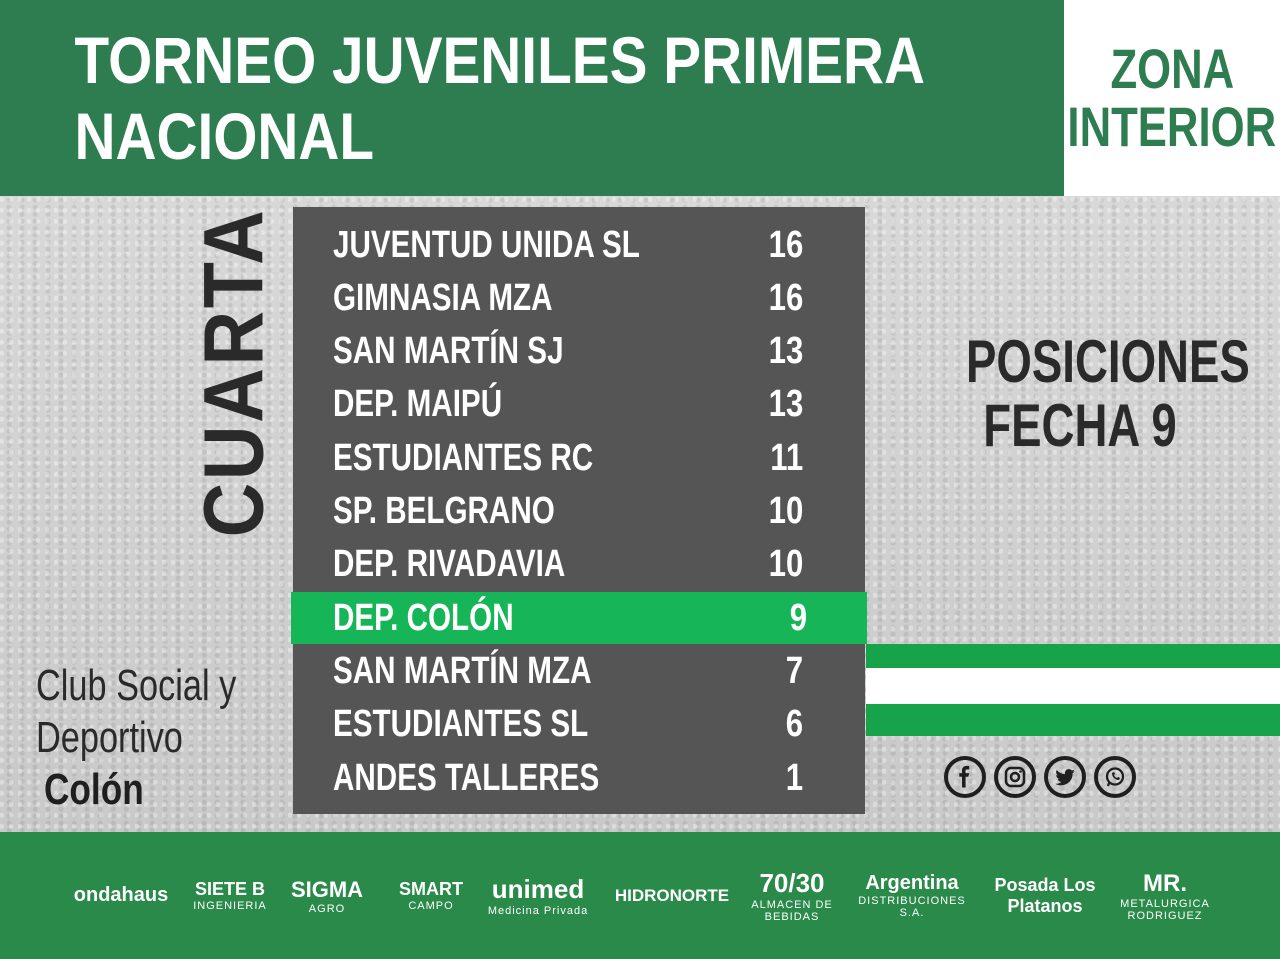  Describe the element at coordinates (792, 911) in the screenshot. I see `sponsor-subtitle: ALMACEN DE BEBIDAS` at that location.